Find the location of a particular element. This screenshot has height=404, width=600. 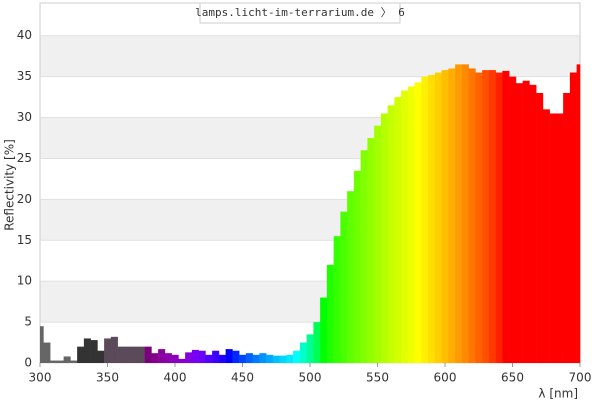

grid-band is located at coordinates (310, 56).